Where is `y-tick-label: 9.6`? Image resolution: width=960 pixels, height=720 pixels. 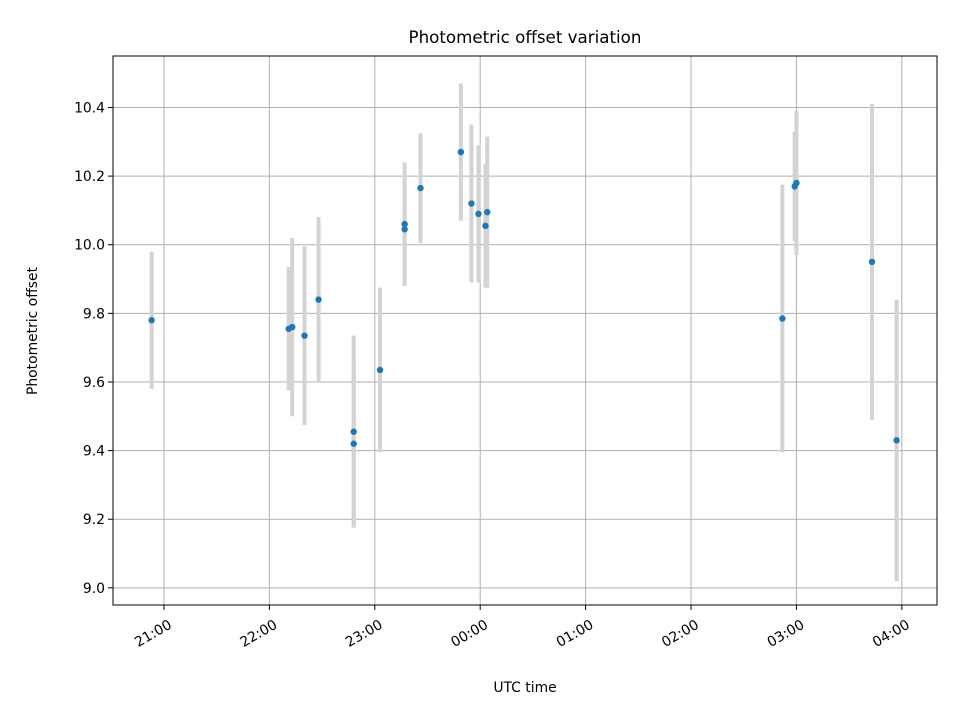 y-tick-label: 9.6 is located at coordinates (94, 383).